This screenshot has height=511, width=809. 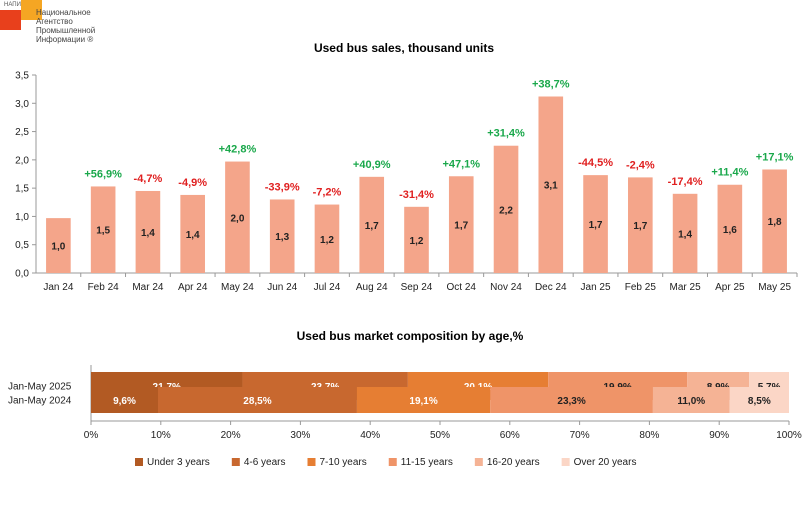 What do you see at coordinates (192, 183) in the screenshot?
I see `change-label: -4,9%` at bounding box center [192, 183].